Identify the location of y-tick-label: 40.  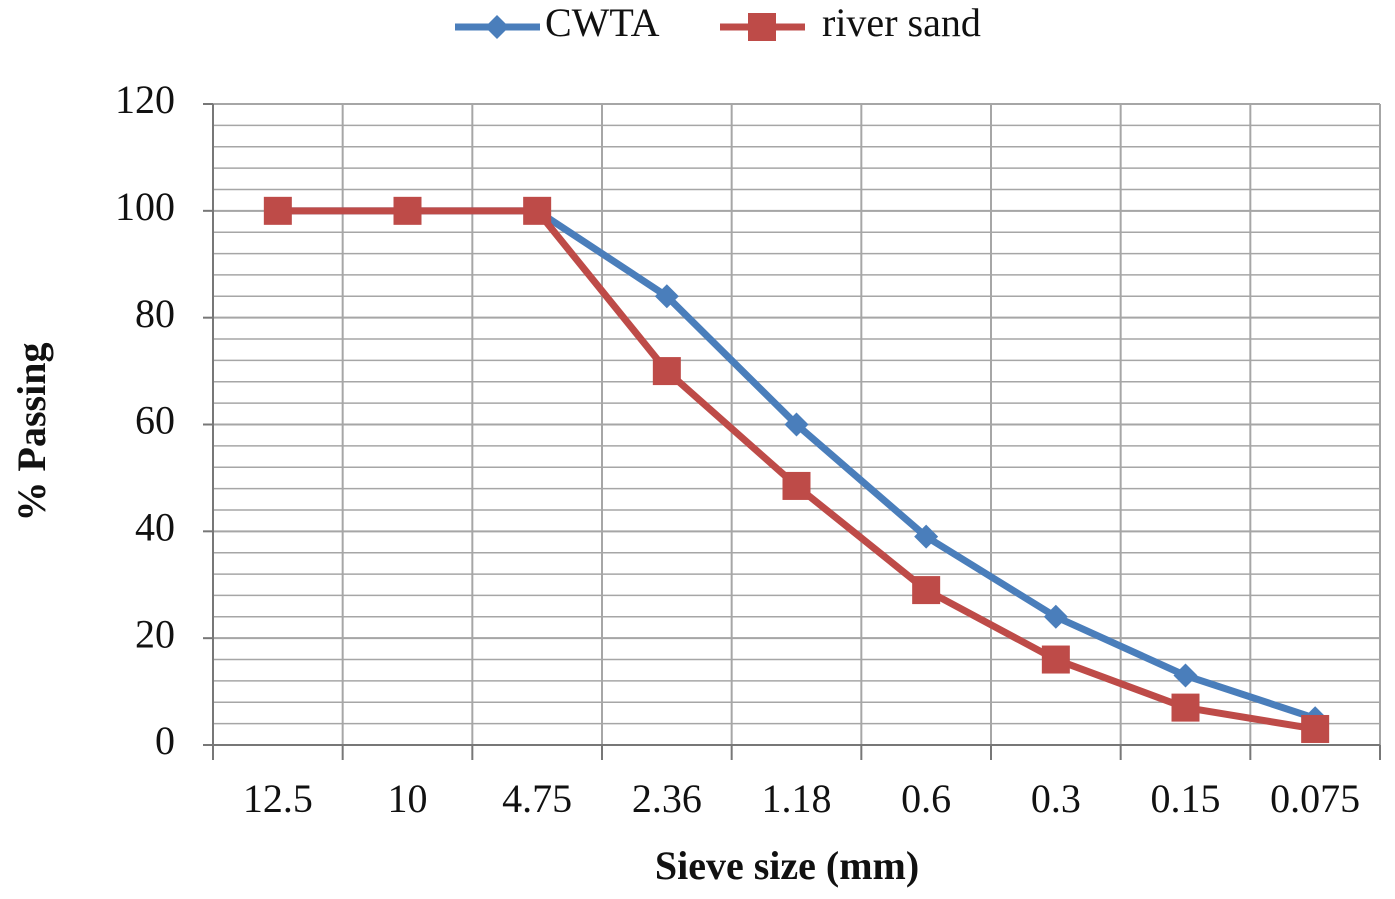
(155, 527).